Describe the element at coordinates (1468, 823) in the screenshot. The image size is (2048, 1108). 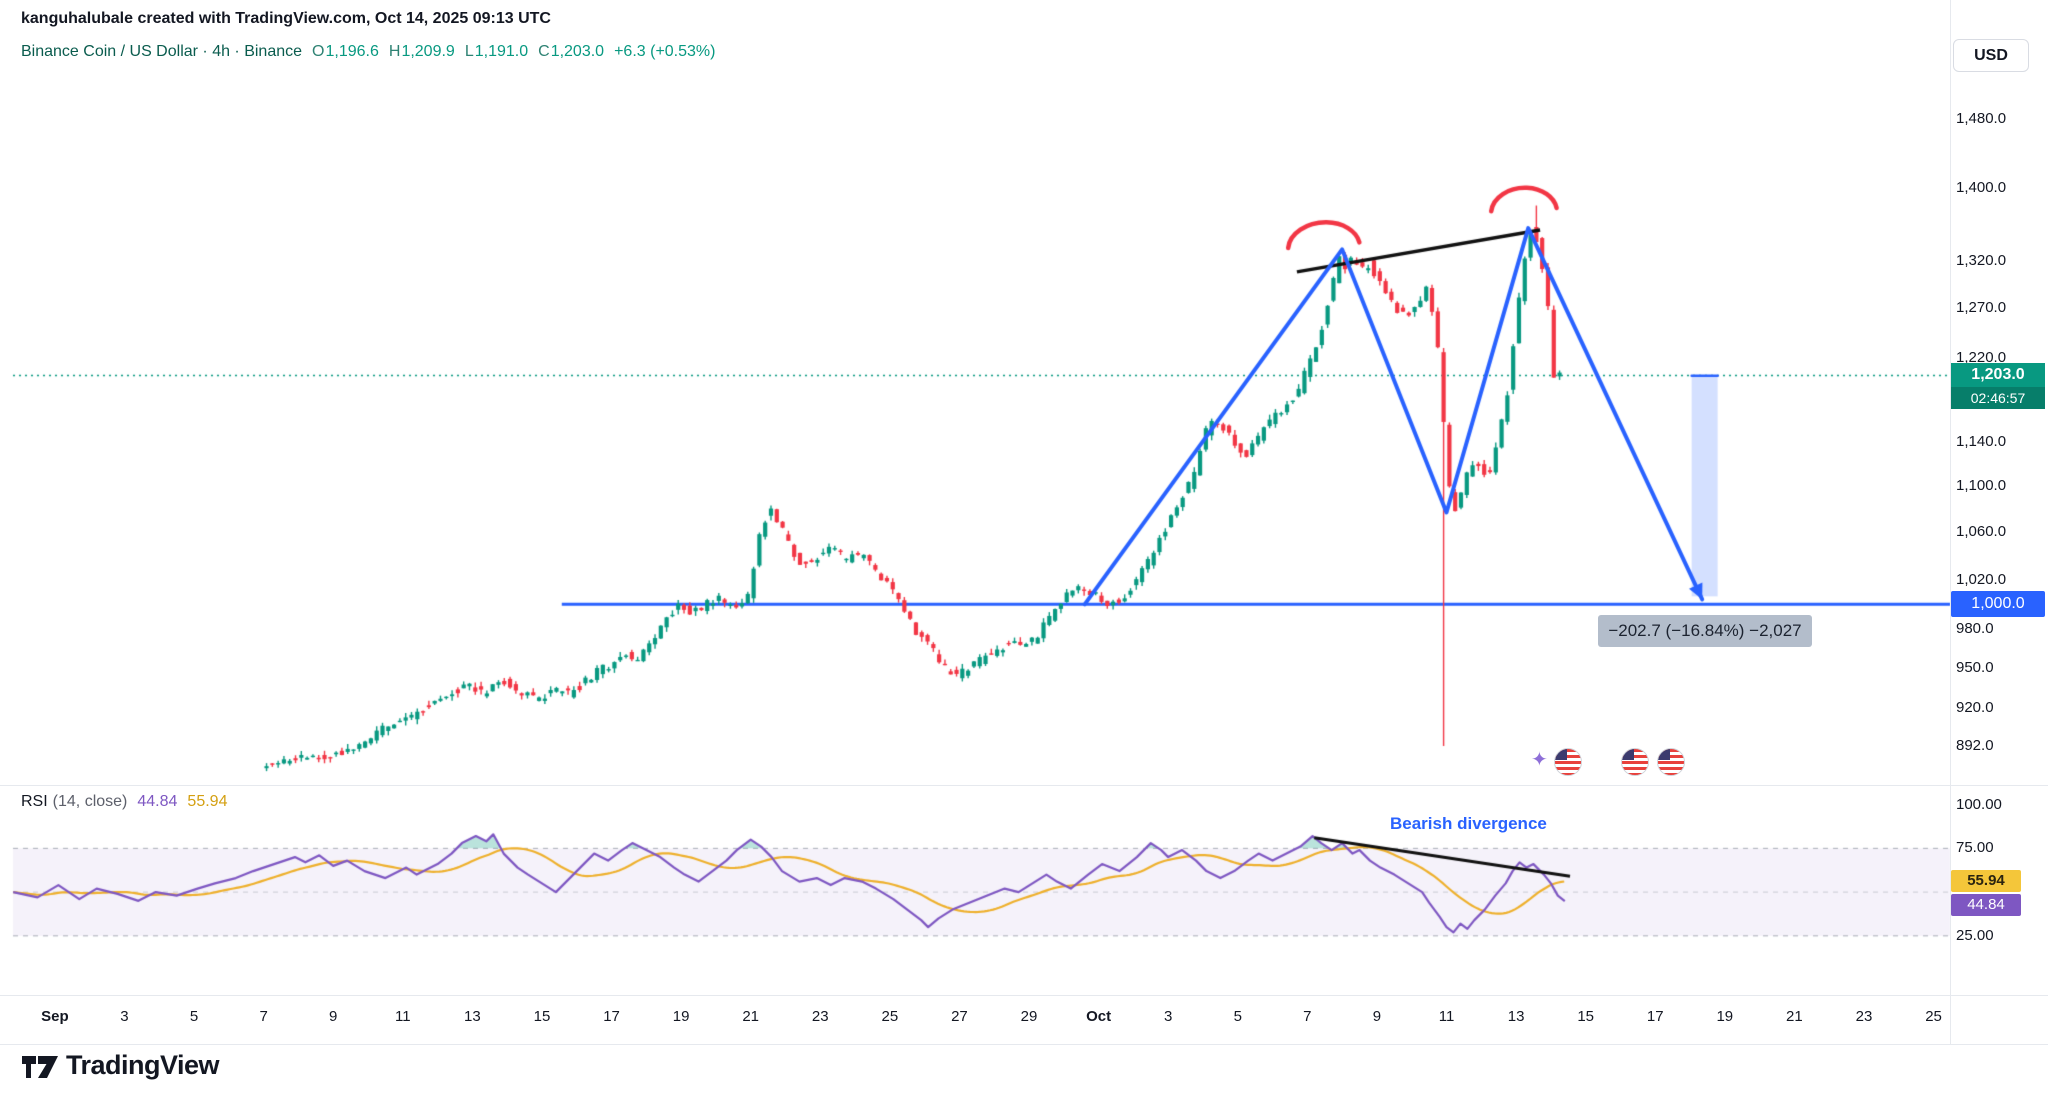
I see `bearish-divergence-label: Bearish divergence` at that location.